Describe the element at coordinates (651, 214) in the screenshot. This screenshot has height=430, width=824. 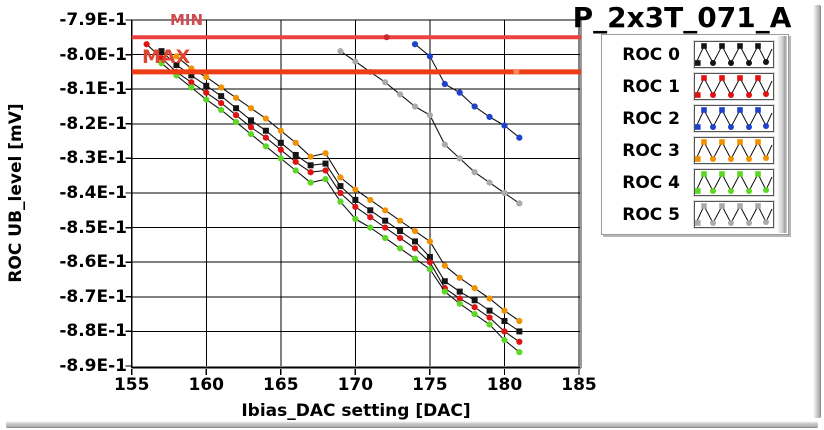
I see `legend-item-label: ROC 5` at that location.